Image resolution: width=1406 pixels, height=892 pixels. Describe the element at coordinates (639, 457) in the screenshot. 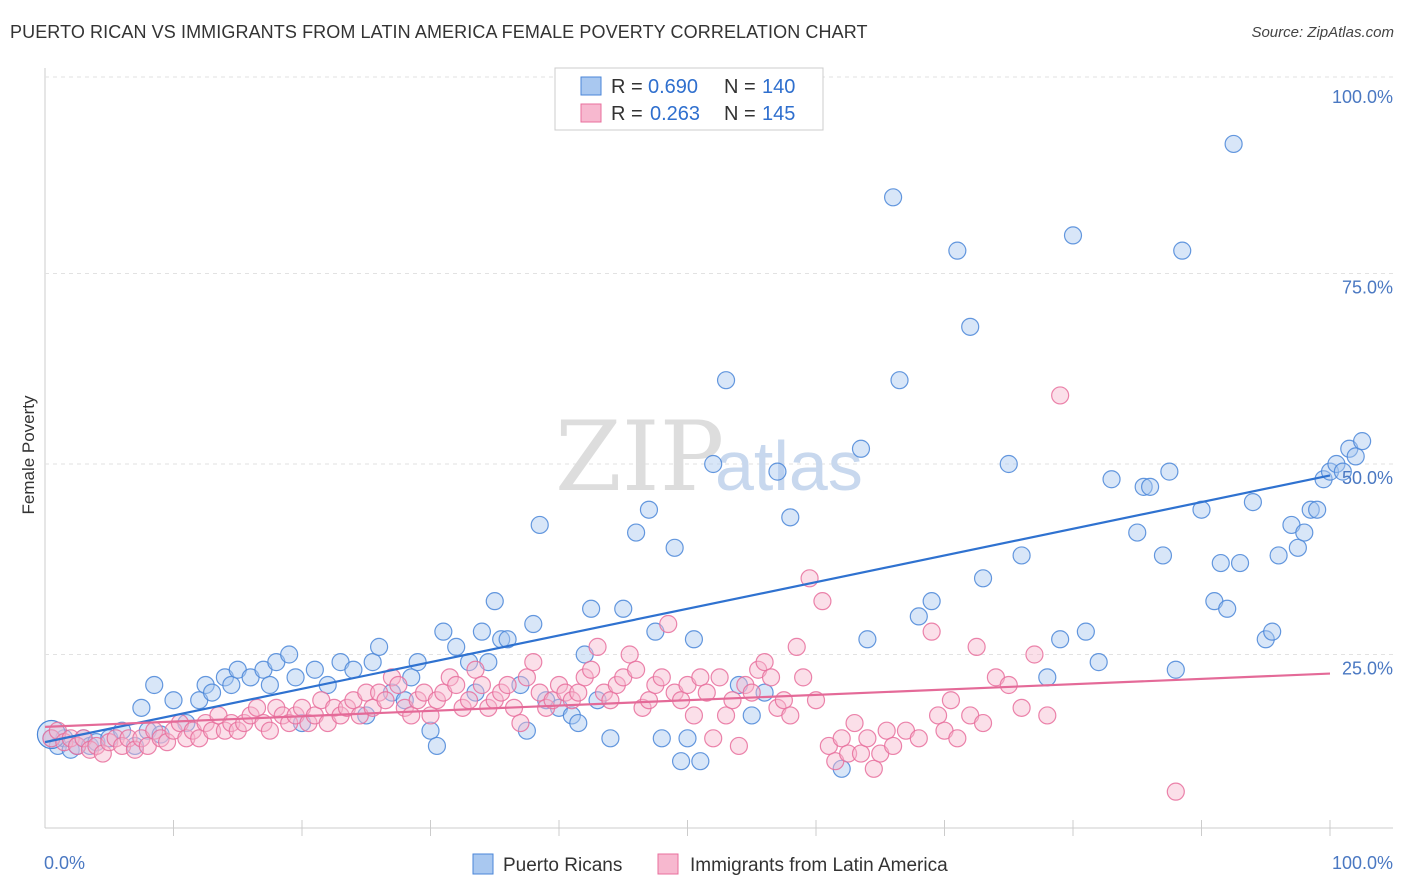

I see `watermark-zip: ZIP` at that location.